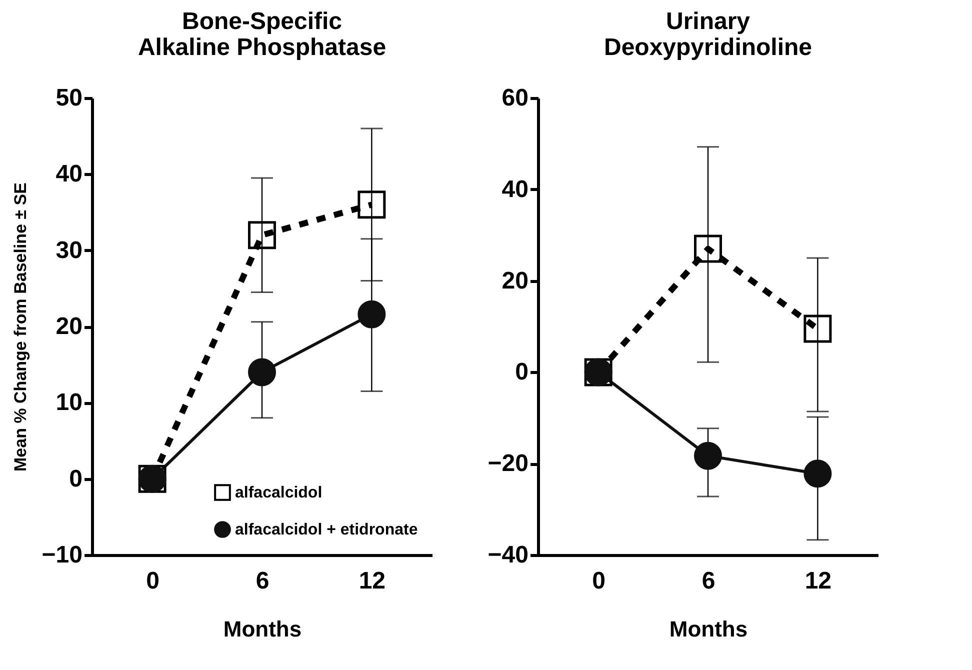 The width and height of the screenshot is (972, 670). What do you see at coordinates (62, 555) in the screenshot?
I see `y-tick-label: −10` at bounding box center [62, 555].